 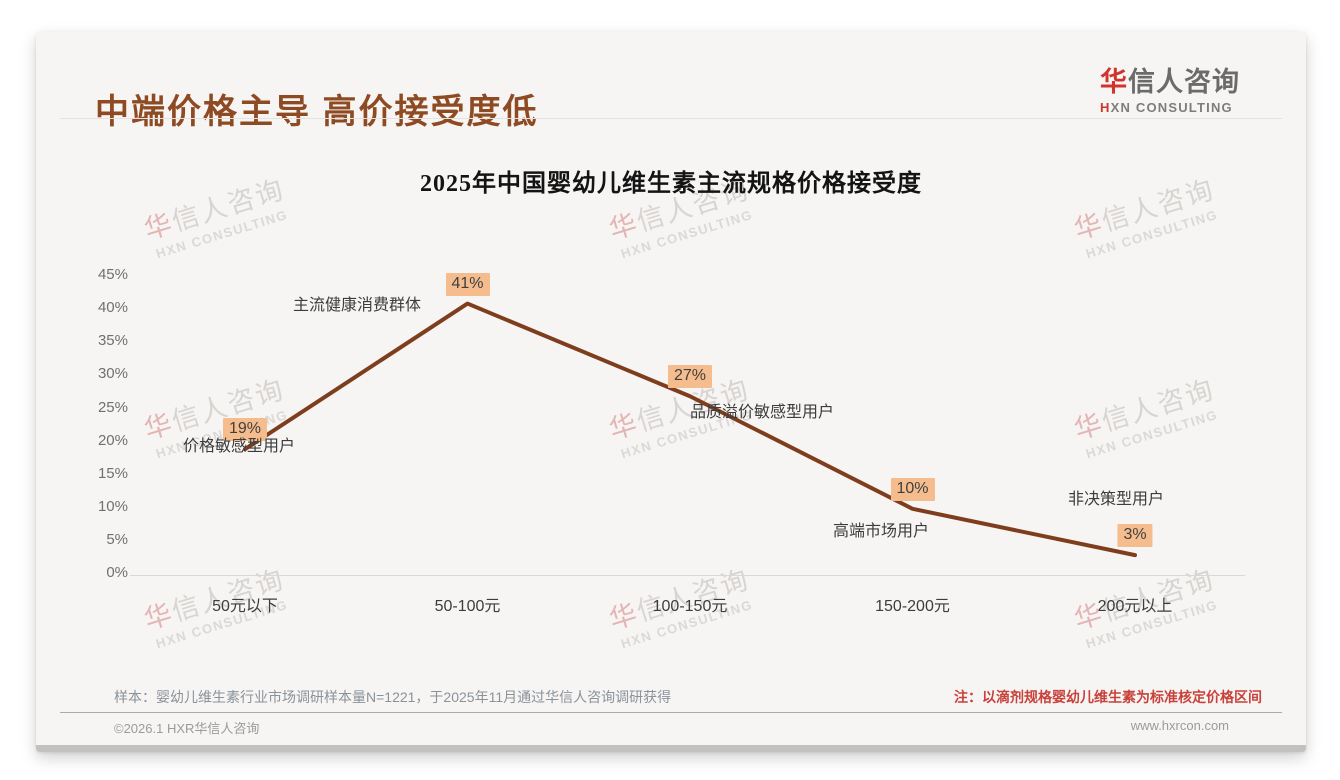 I want to click on y-tick-label: 5%, so click(x=117, y=539).